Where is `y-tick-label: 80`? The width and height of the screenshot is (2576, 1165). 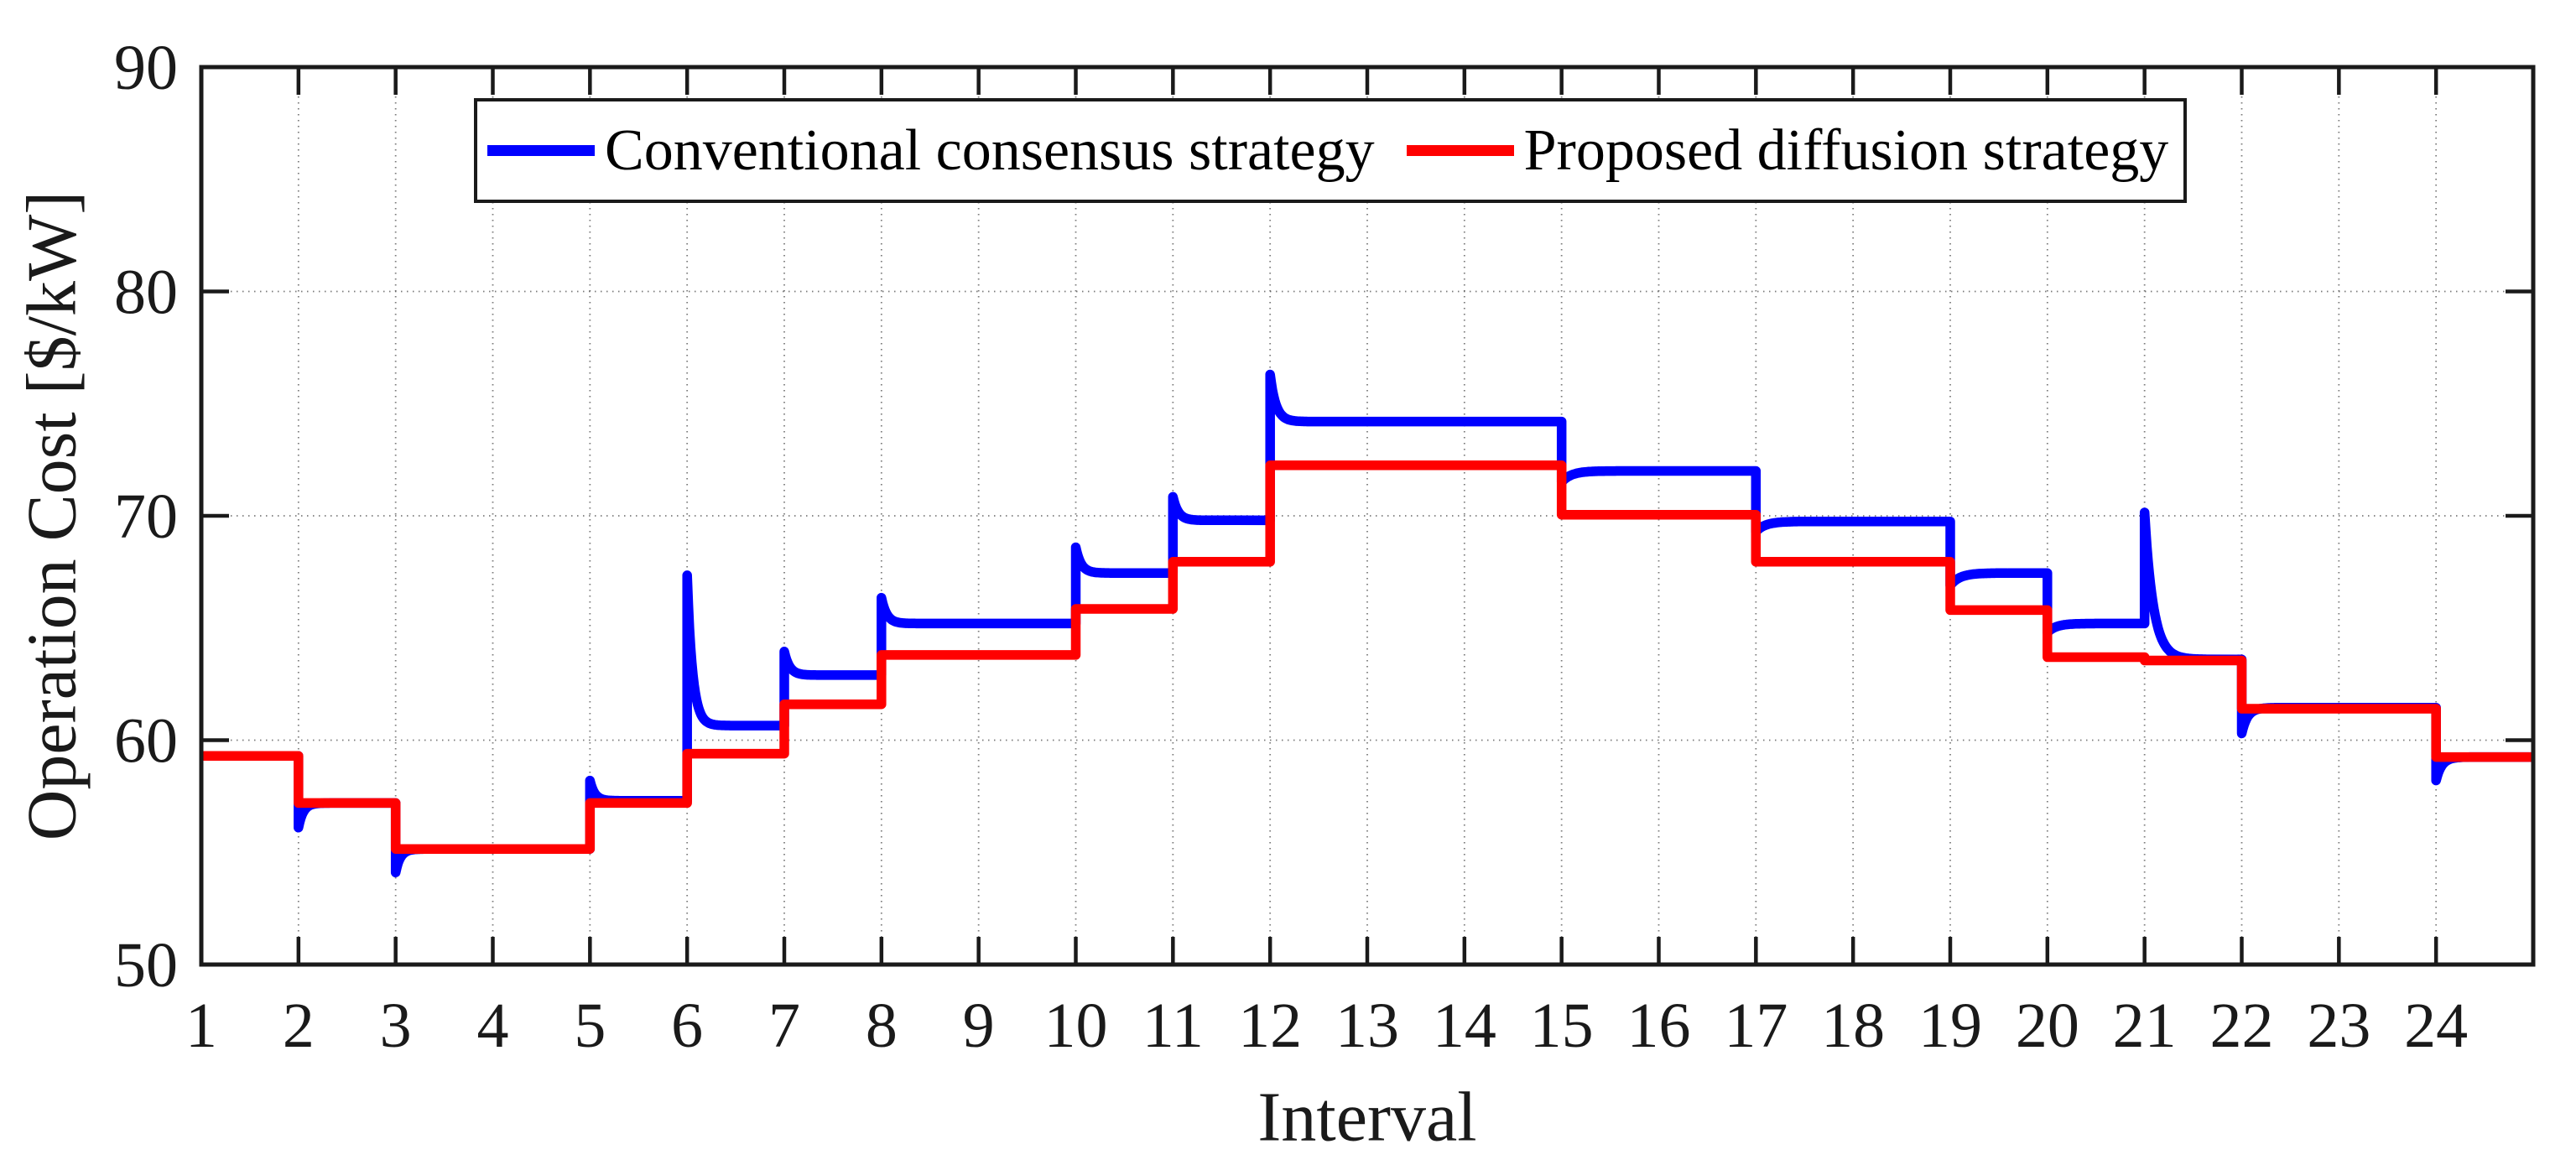
y-tick-label: 80 is located at coordinates (146, 292).